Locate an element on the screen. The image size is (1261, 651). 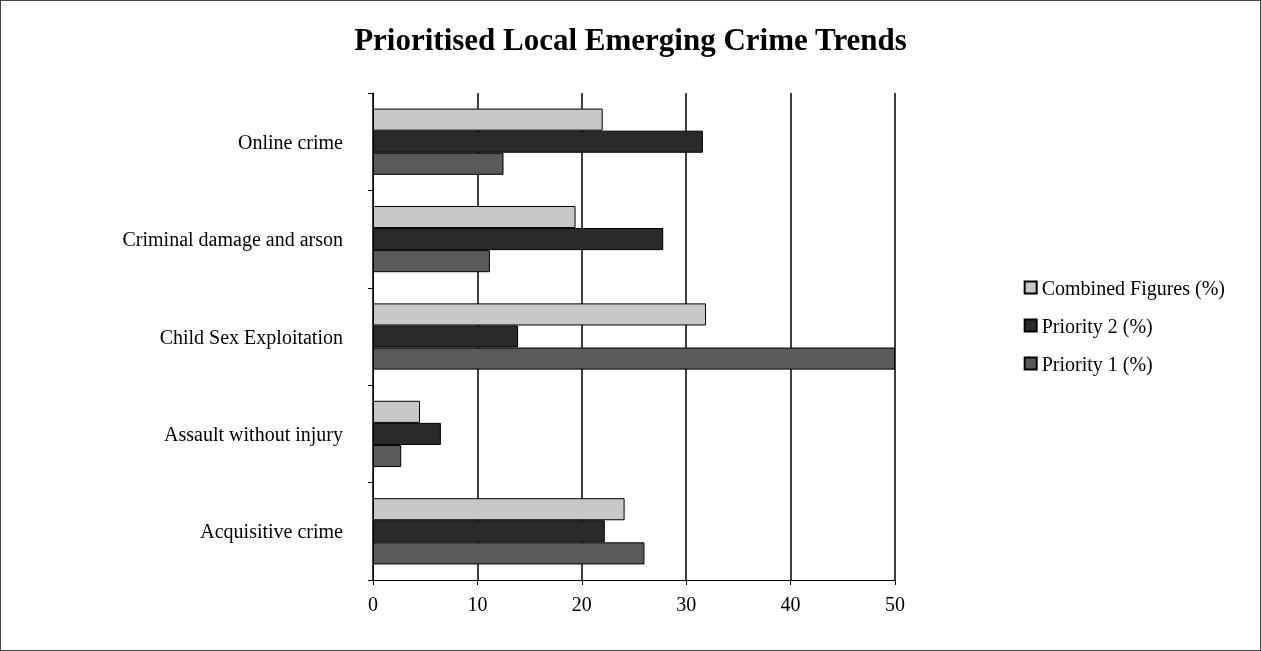
legend-label: Priority 1 (%) is located at coordinates (1097, 364).